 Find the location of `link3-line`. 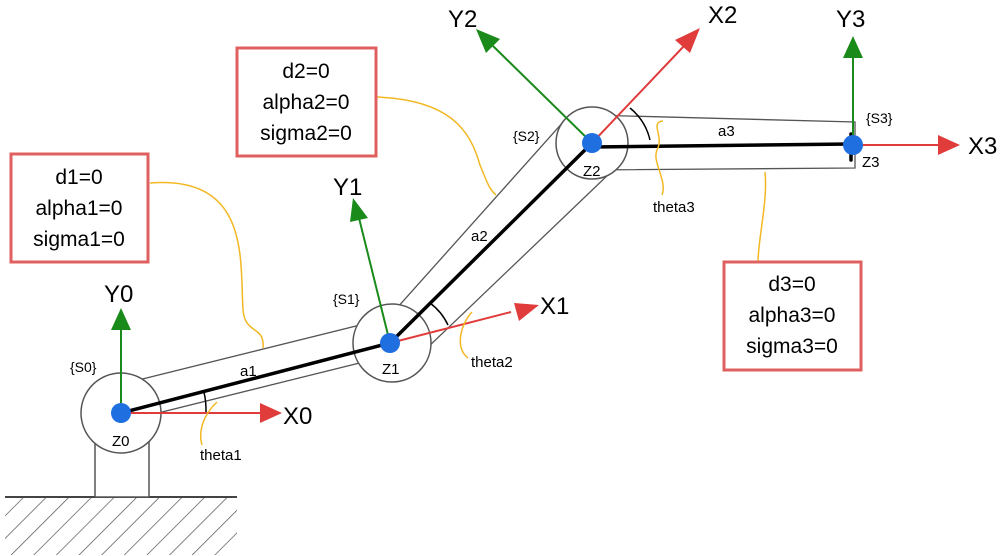

link3-line is located at coordinates (721, 145).